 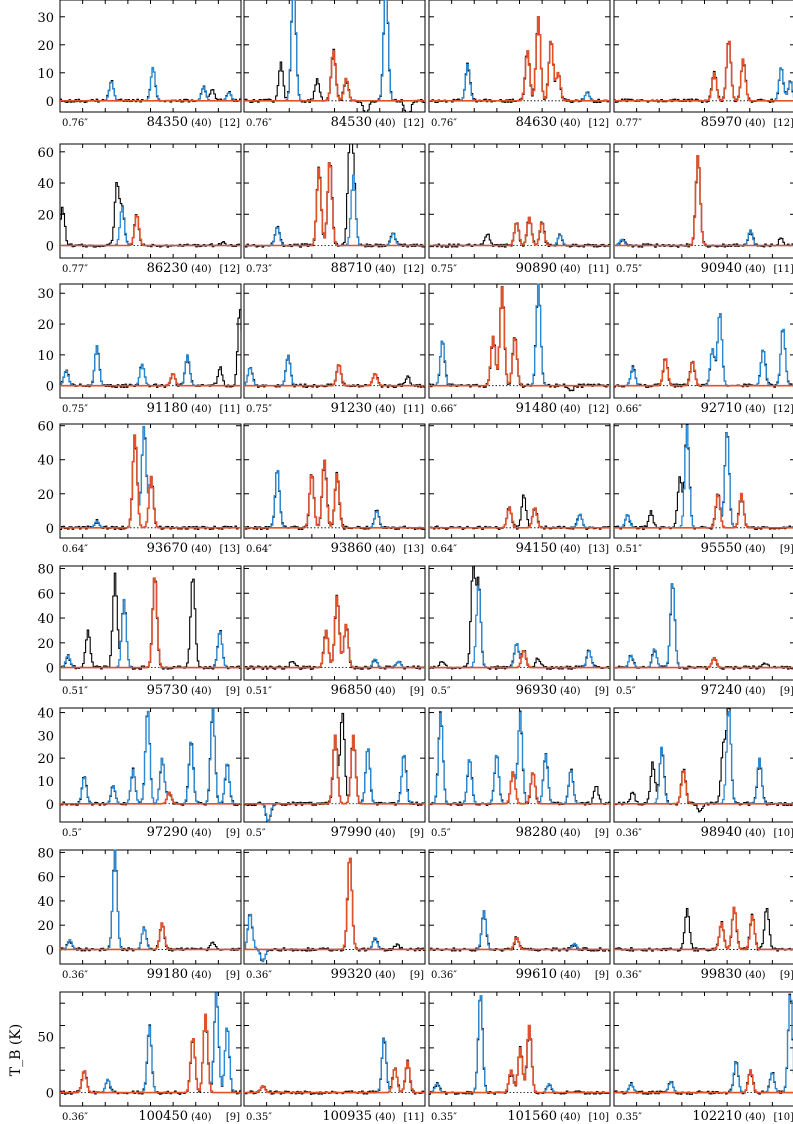 I want to click on beam-size-label: 0.77″, so click(x=629, y=123).